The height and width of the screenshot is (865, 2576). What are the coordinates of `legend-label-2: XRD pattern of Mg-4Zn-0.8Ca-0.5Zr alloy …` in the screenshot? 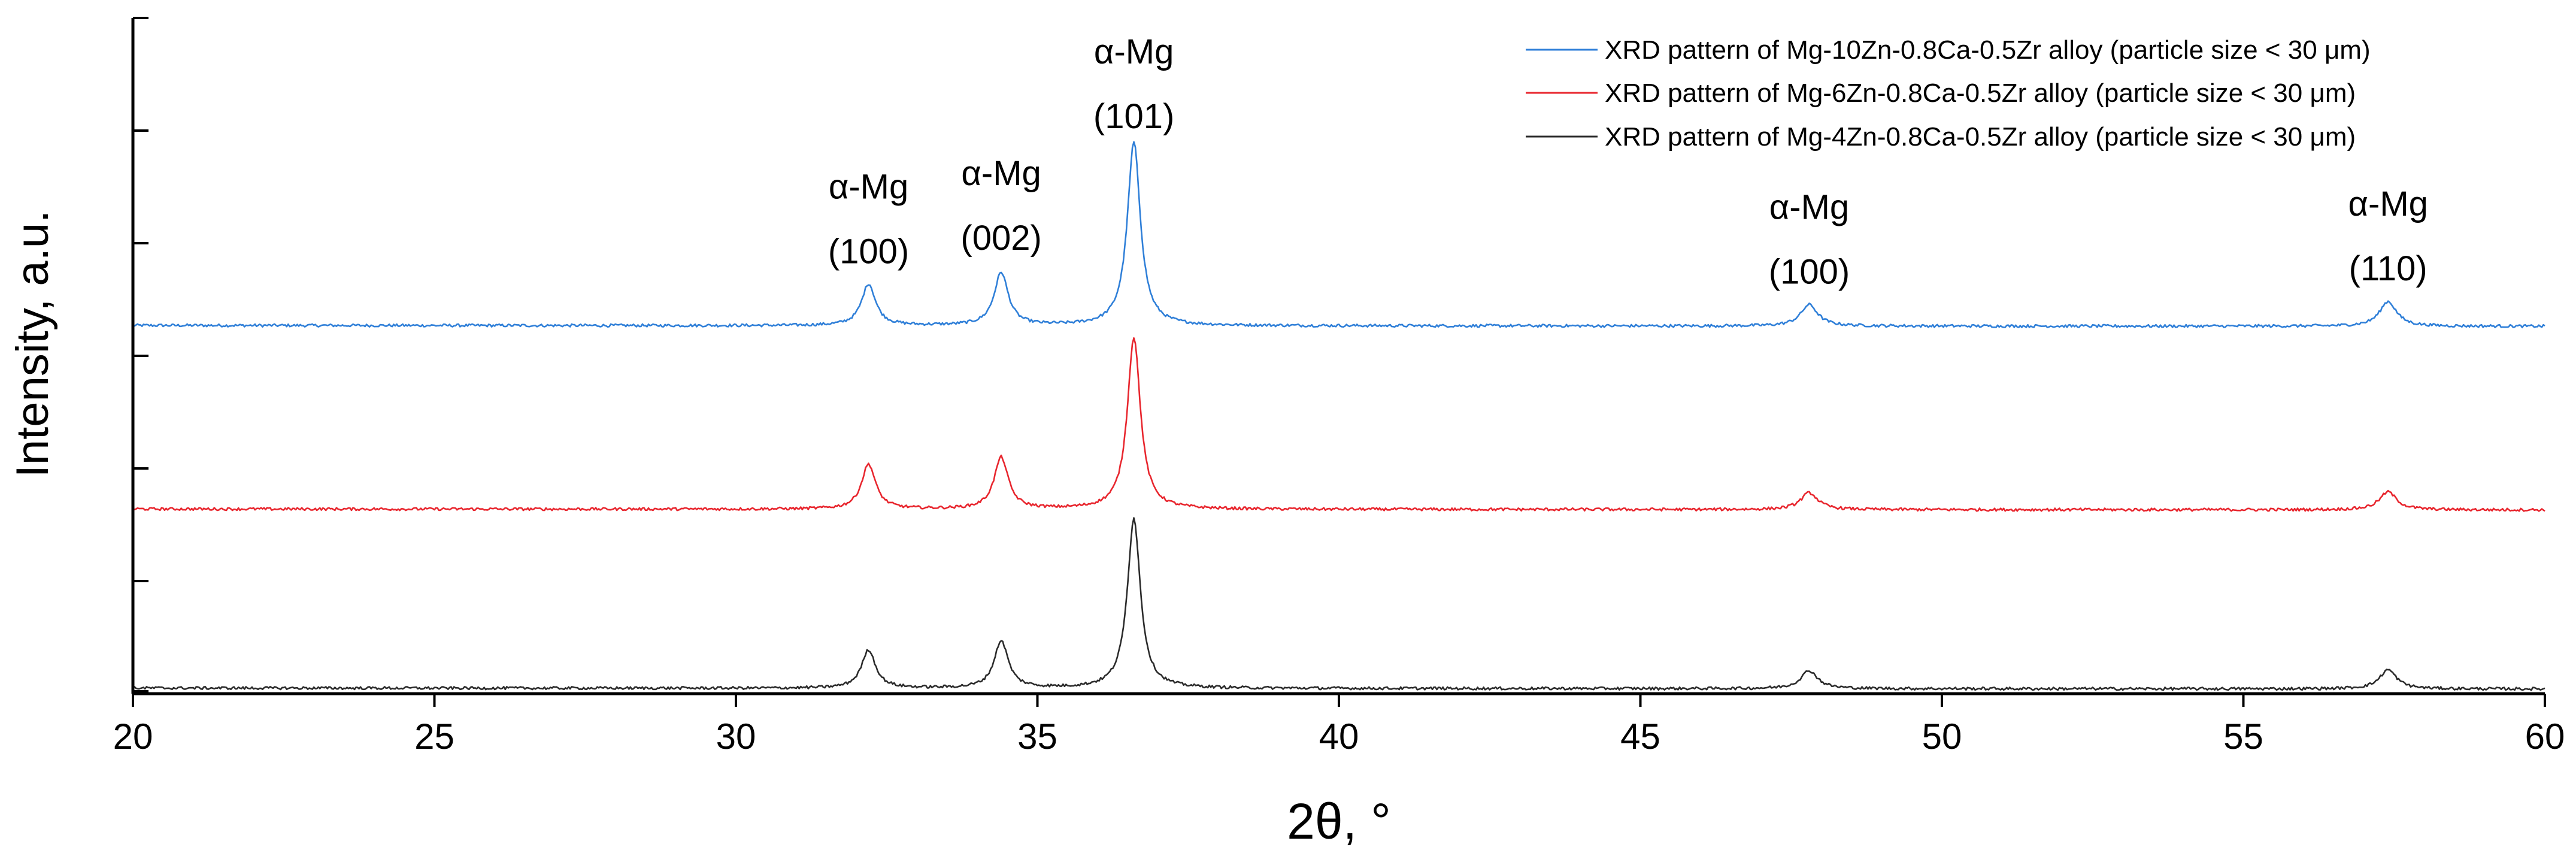 It's located at (1980, 137).